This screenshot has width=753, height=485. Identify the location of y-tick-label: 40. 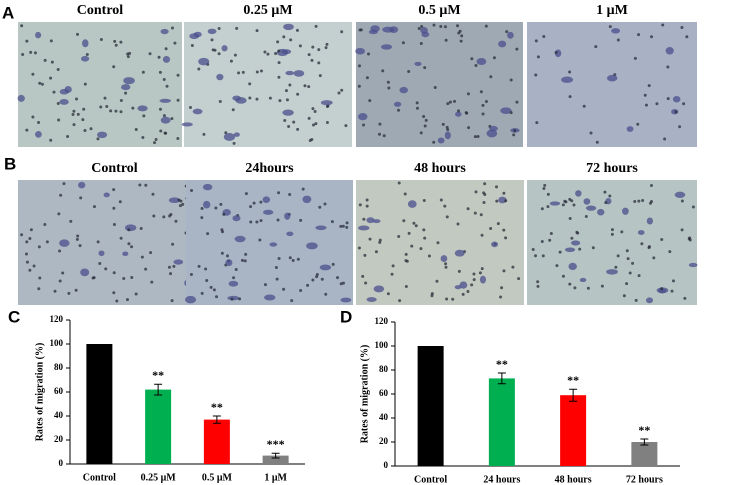
(59, 415).